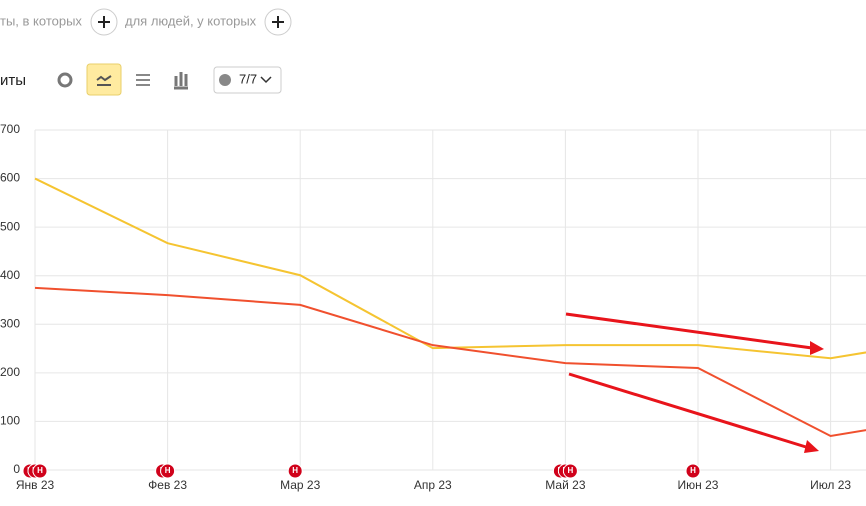 The image size is (866, 506). Describe the element at coordinates (565, 485) in the screenshot. I see `x-tick-label: Май 23` at that location.